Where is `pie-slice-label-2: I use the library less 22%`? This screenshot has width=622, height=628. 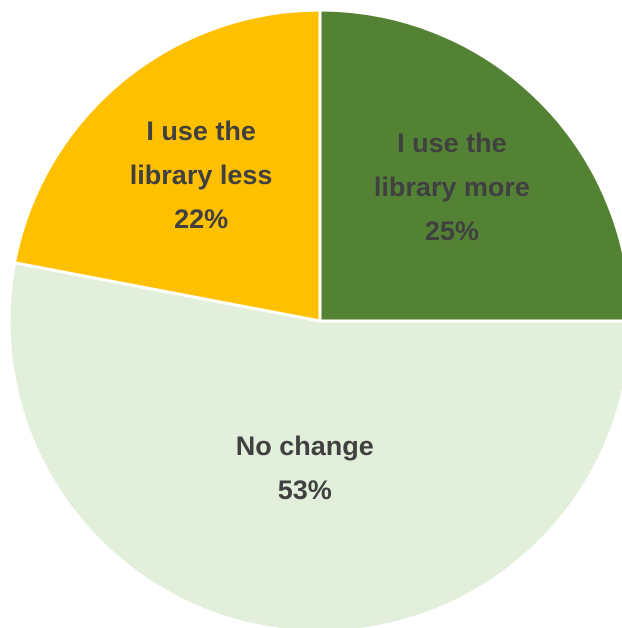 pie-slice-label-2: I use the library less 22% is located at coordinates (201, 175).